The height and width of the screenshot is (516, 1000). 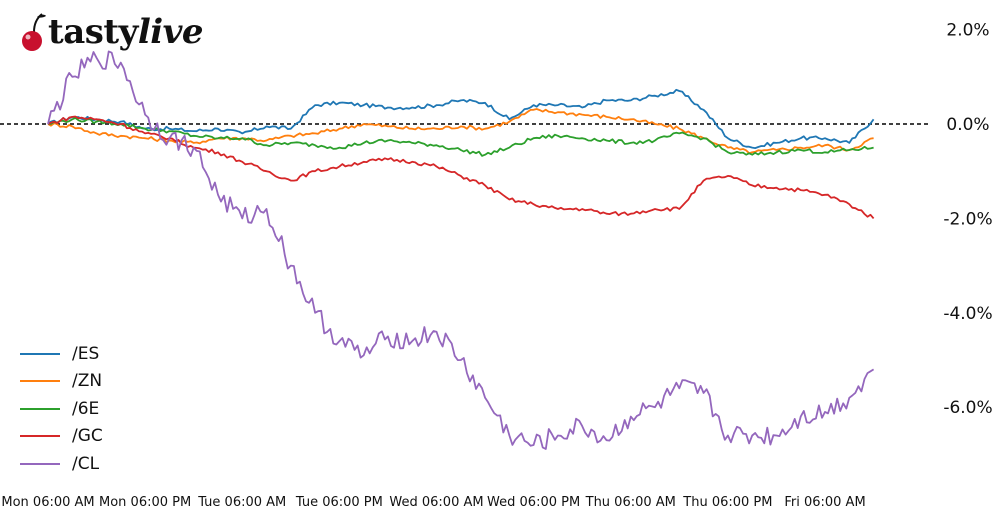 I want to click on legend-swatch-6e, so click(x=40, y=408).